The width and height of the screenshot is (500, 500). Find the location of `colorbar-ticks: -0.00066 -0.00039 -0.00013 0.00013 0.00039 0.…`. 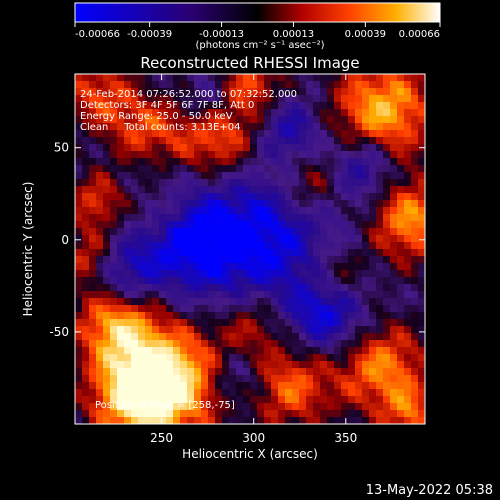

colorbar-ticks: -0.00066 -0.00039 -0.00013 0.00013 0.00039 0.… is located at coordinates (257, 31).